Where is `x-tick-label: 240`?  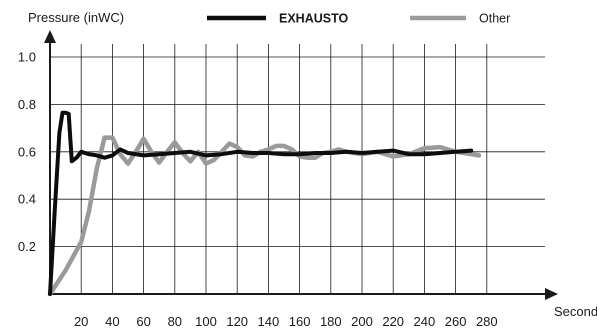 x-tick-label: 240 is located at coordinates (425, 321).